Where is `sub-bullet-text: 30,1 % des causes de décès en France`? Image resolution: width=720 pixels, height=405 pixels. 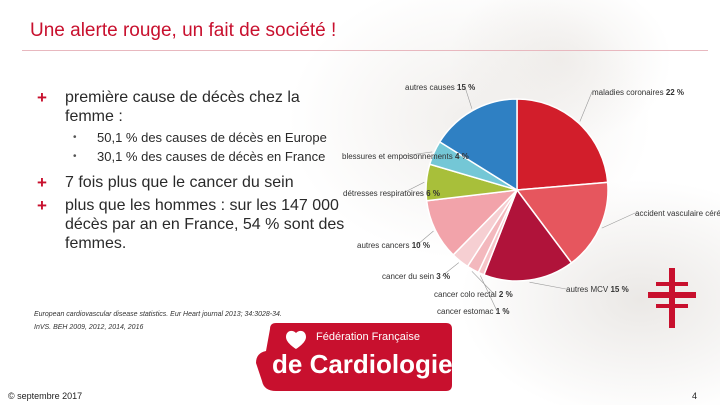
sub-bullet-text: 30,1 % des causes de décès en France is located at coordinates (211, 156).